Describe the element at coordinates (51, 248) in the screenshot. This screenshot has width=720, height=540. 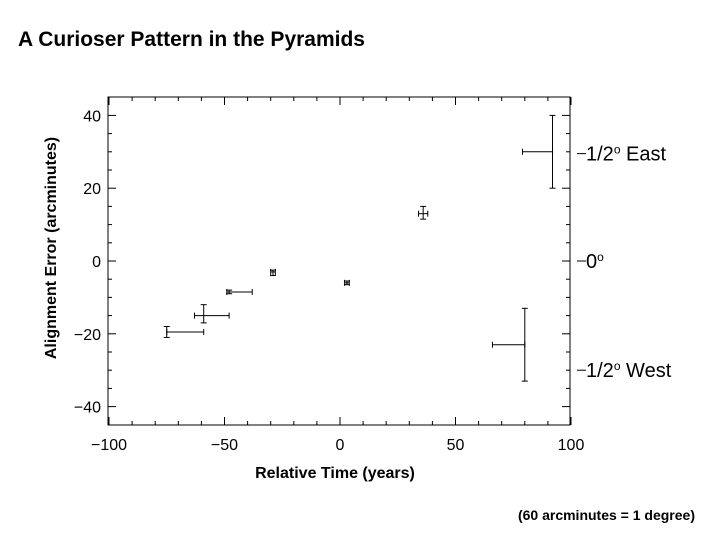
I see `y-axis-title: Alignment Error (arcminutes)` at that location.